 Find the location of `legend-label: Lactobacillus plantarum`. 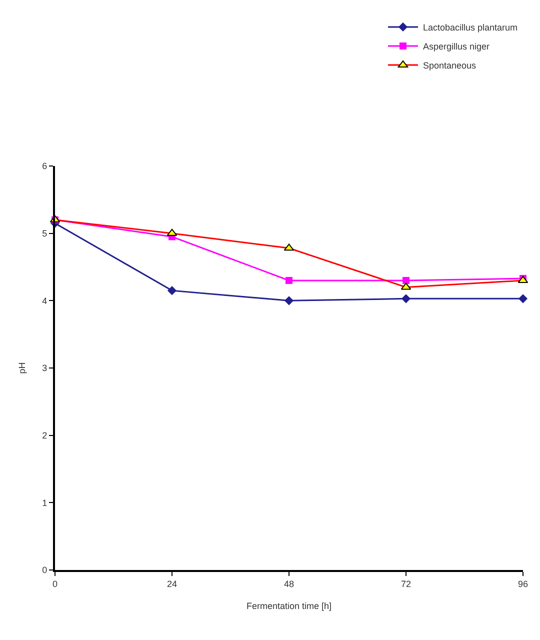

legend-label: Lactobacillus plantarum is located at coordinates (470, 27).